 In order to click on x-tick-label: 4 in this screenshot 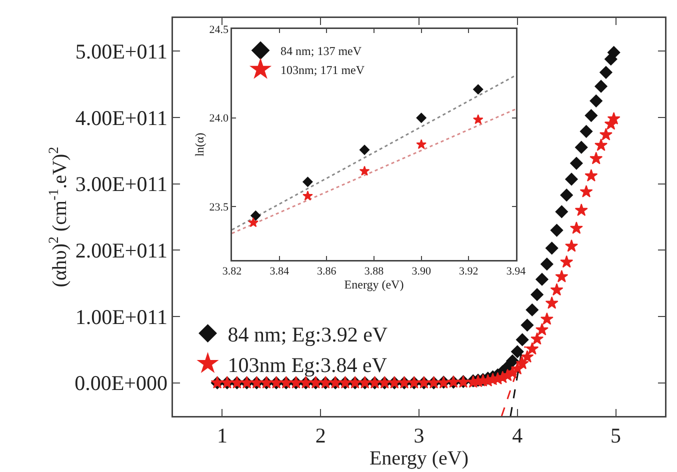, I will do `click(518, 436)`.